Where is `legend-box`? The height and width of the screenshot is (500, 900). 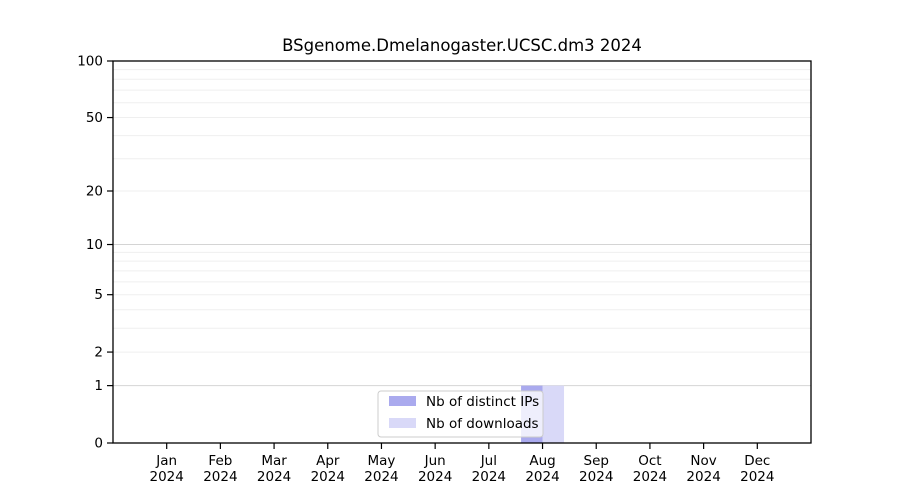
legend-box is located at coordinates (460, 414).